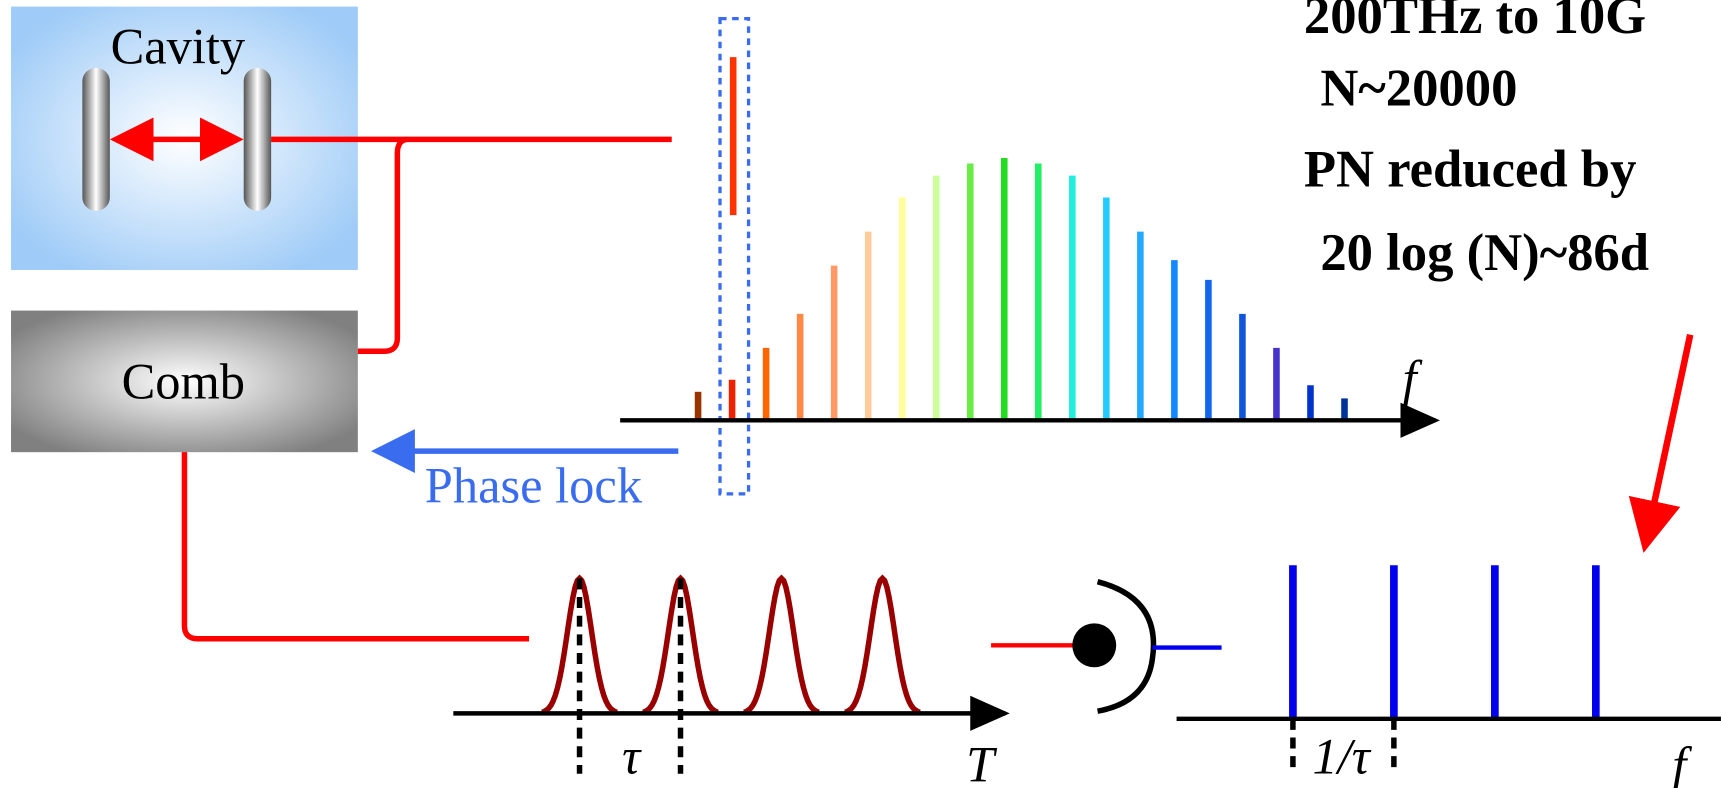  I want to click on detector, so click(1094, 645).